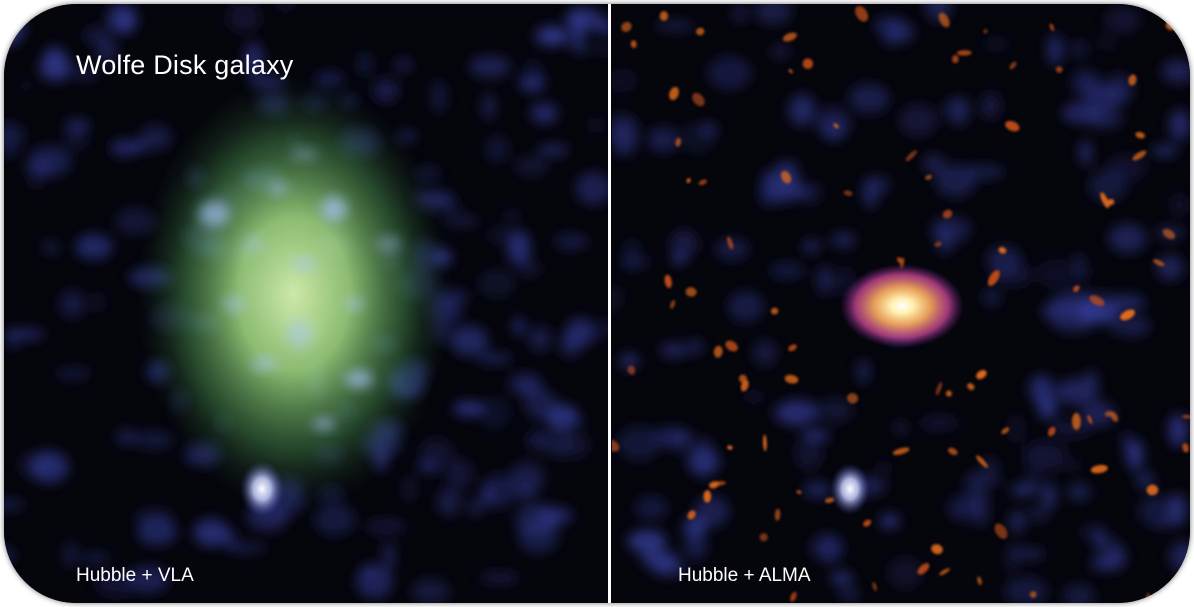 The height and width of the screenshot is (607, 1194). Describe the element at coordinates (744, 575) in the screenshot. I see `caption-hubble-alma: Hubble + ALMA` at that location.